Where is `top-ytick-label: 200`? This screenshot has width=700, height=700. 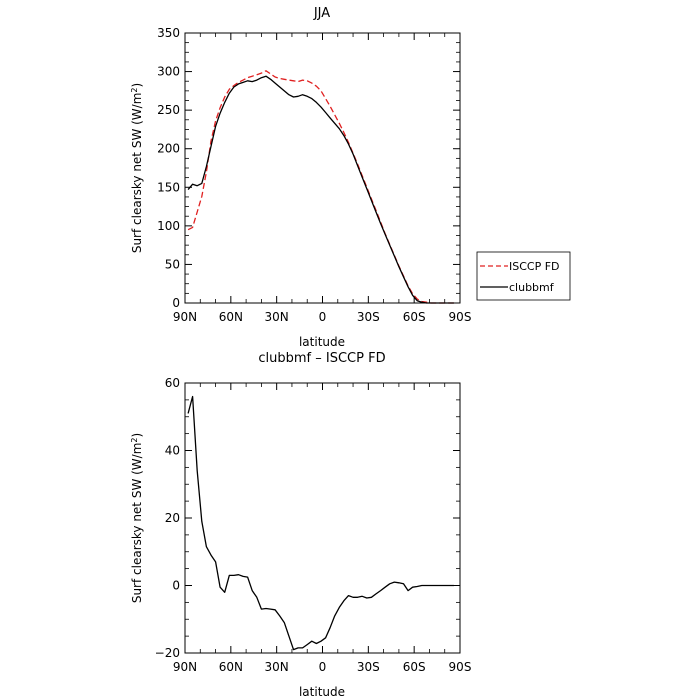
top-ytick-label: 200 is located at coordinates (168, 149).